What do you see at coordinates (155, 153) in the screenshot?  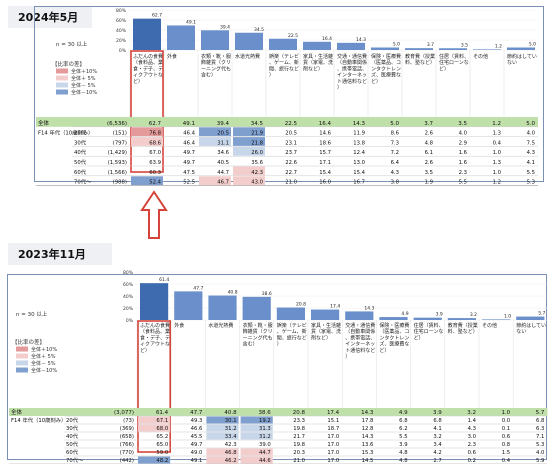 I see `table-cell: 67.0` at bounding box center [155, 153].